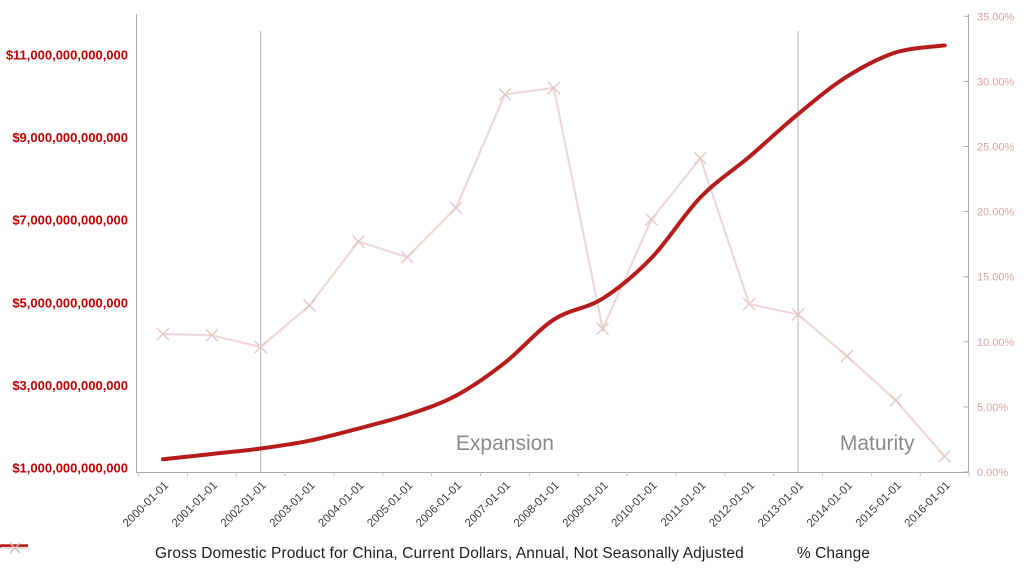 The width and height of the screenshot is (1024, 577). What do you see at coordinates (996, 148) in the screenshot?
I see `right-axis-tick-label: 25.00%` at bounding box center [996, 148].